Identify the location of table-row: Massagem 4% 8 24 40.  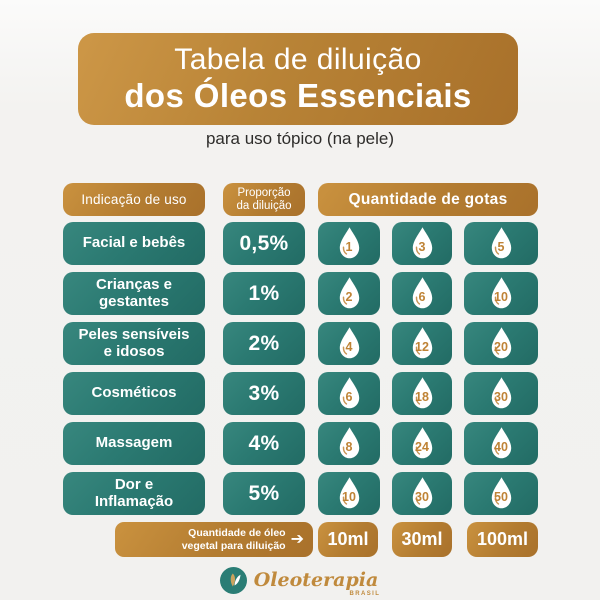
(300, 443).